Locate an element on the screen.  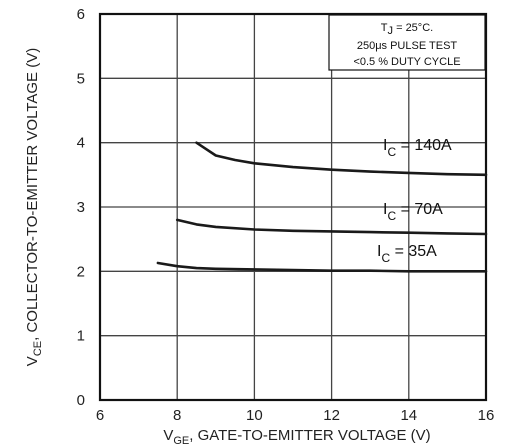
x-tick-label: 14 is located at coordinates (408, 415).